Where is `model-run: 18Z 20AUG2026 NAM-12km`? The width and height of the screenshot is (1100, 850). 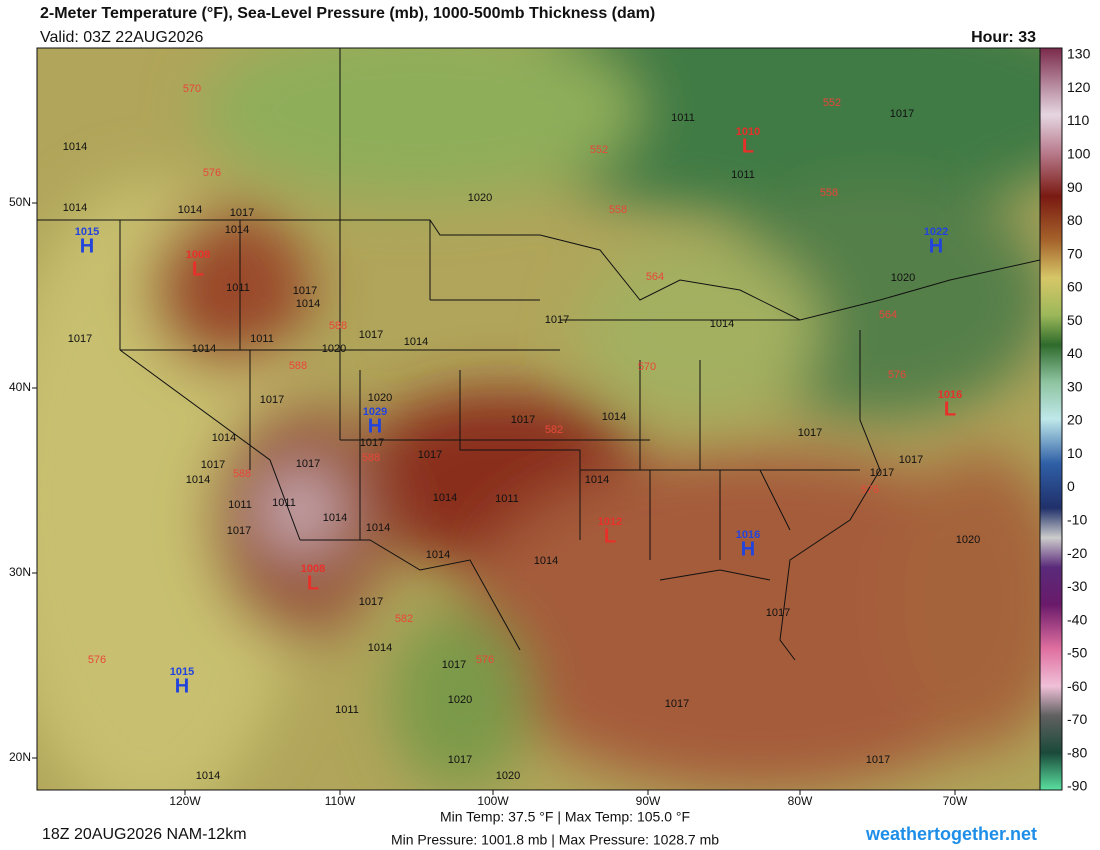
model-run: 18Z 20AUG2026 NAM-12km is located at coordinates (144, 834).